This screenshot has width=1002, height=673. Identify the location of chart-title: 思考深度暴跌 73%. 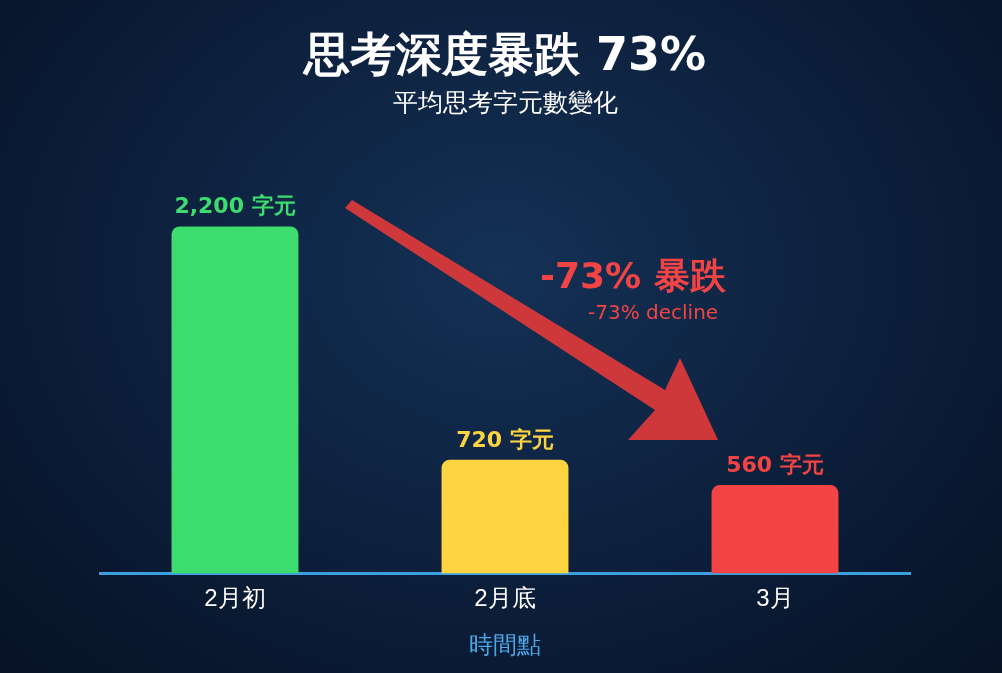
(504, 53).